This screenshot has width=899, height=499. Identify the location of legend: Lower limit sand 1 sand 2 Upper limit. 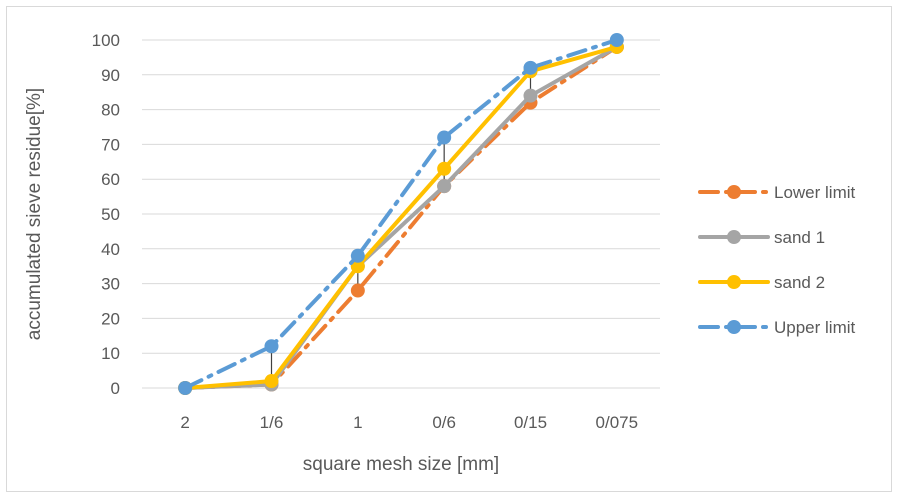
(778, 260).